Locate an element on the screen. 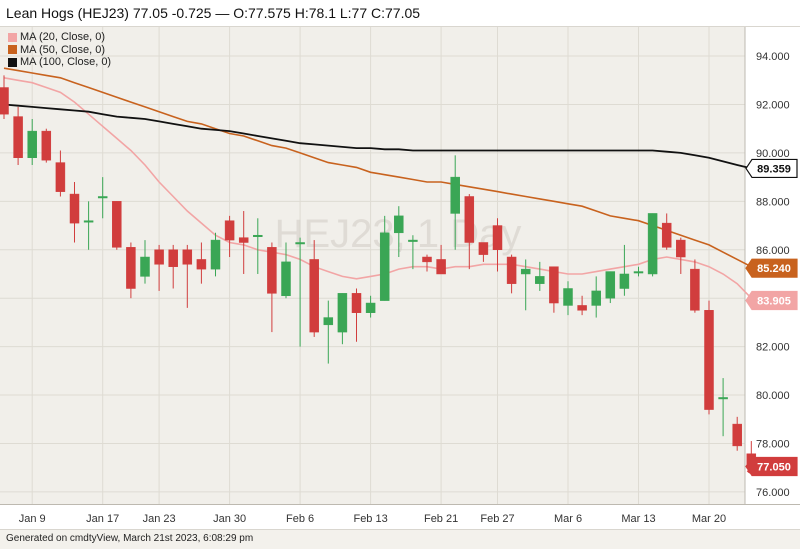 The height and width of the screenshot is (549, 800). x-tick-label: Jan 30 is located at coordinates (229, 519).